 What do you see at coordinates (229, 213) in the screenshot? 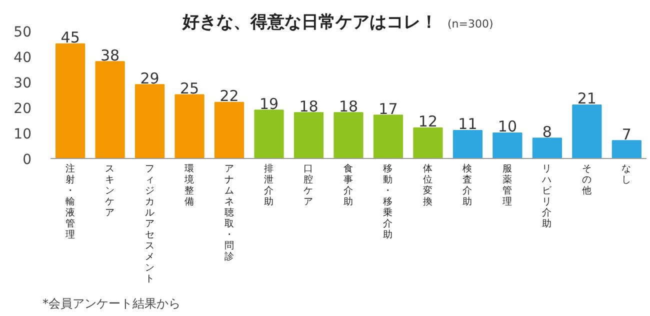
I see `category-label: アナムネ聴取・問診` at bounding box center [229, 213].